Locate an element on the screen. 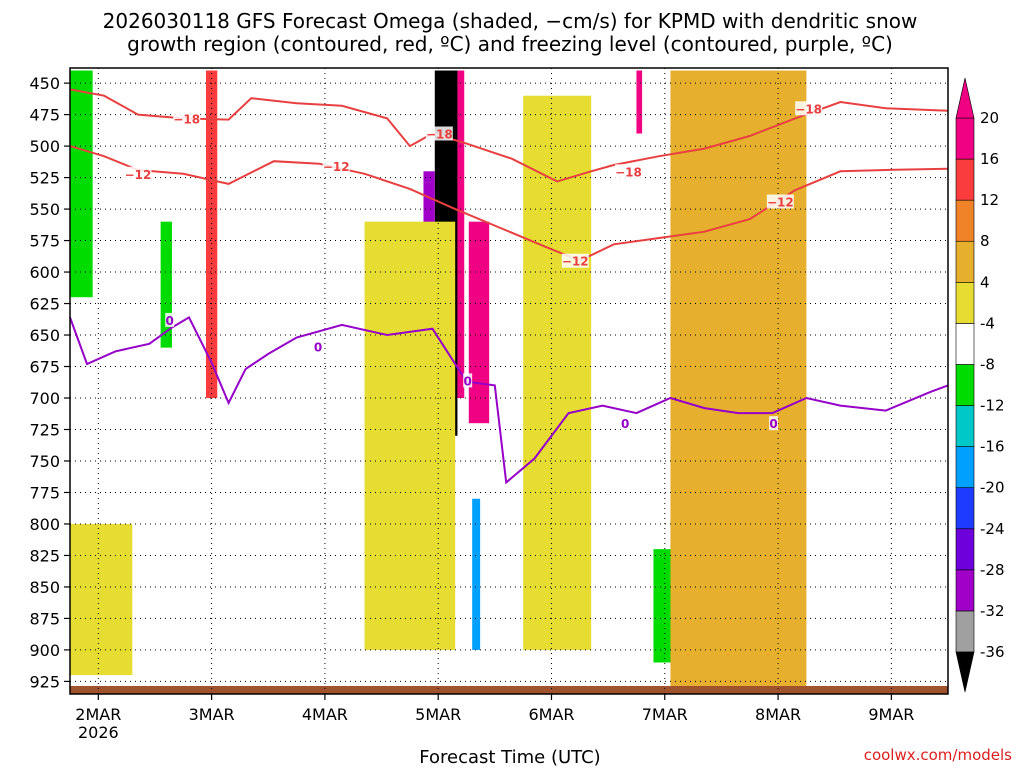  colorbar-label-10: 4 is located at coordinates (985, 282).